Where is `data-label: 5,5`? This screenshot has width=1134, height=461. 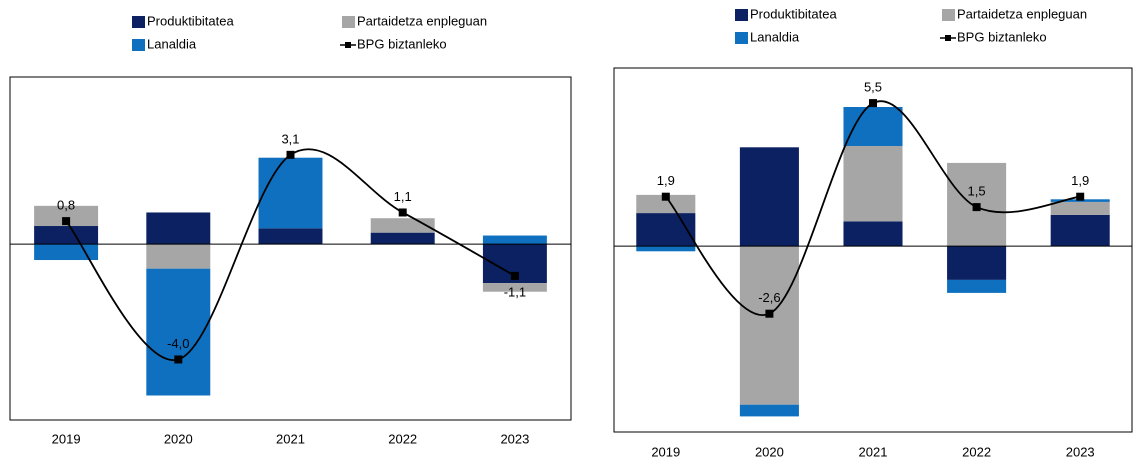
data-label: 5,5 is located at coordinates (873, 87).